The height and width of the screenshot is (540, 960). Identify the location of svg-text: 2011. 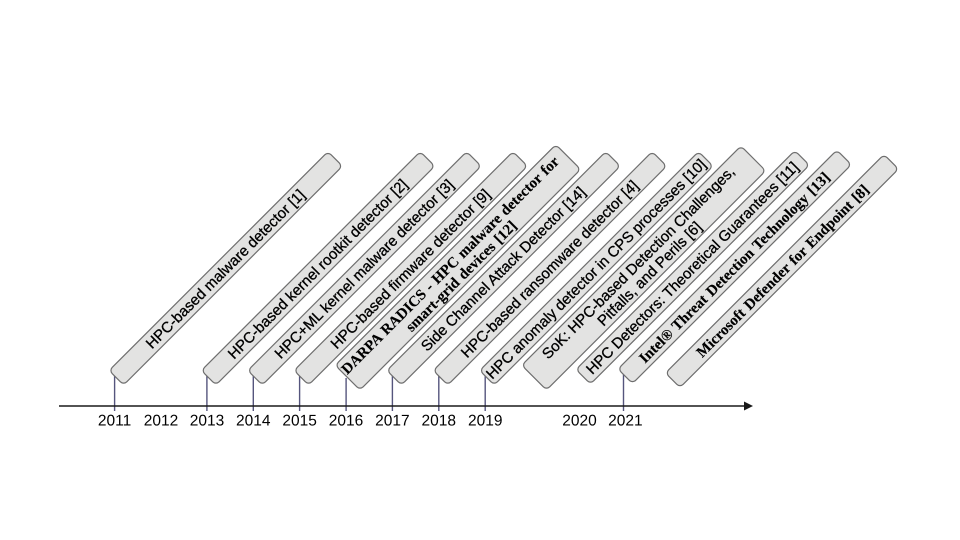
(114, 421).